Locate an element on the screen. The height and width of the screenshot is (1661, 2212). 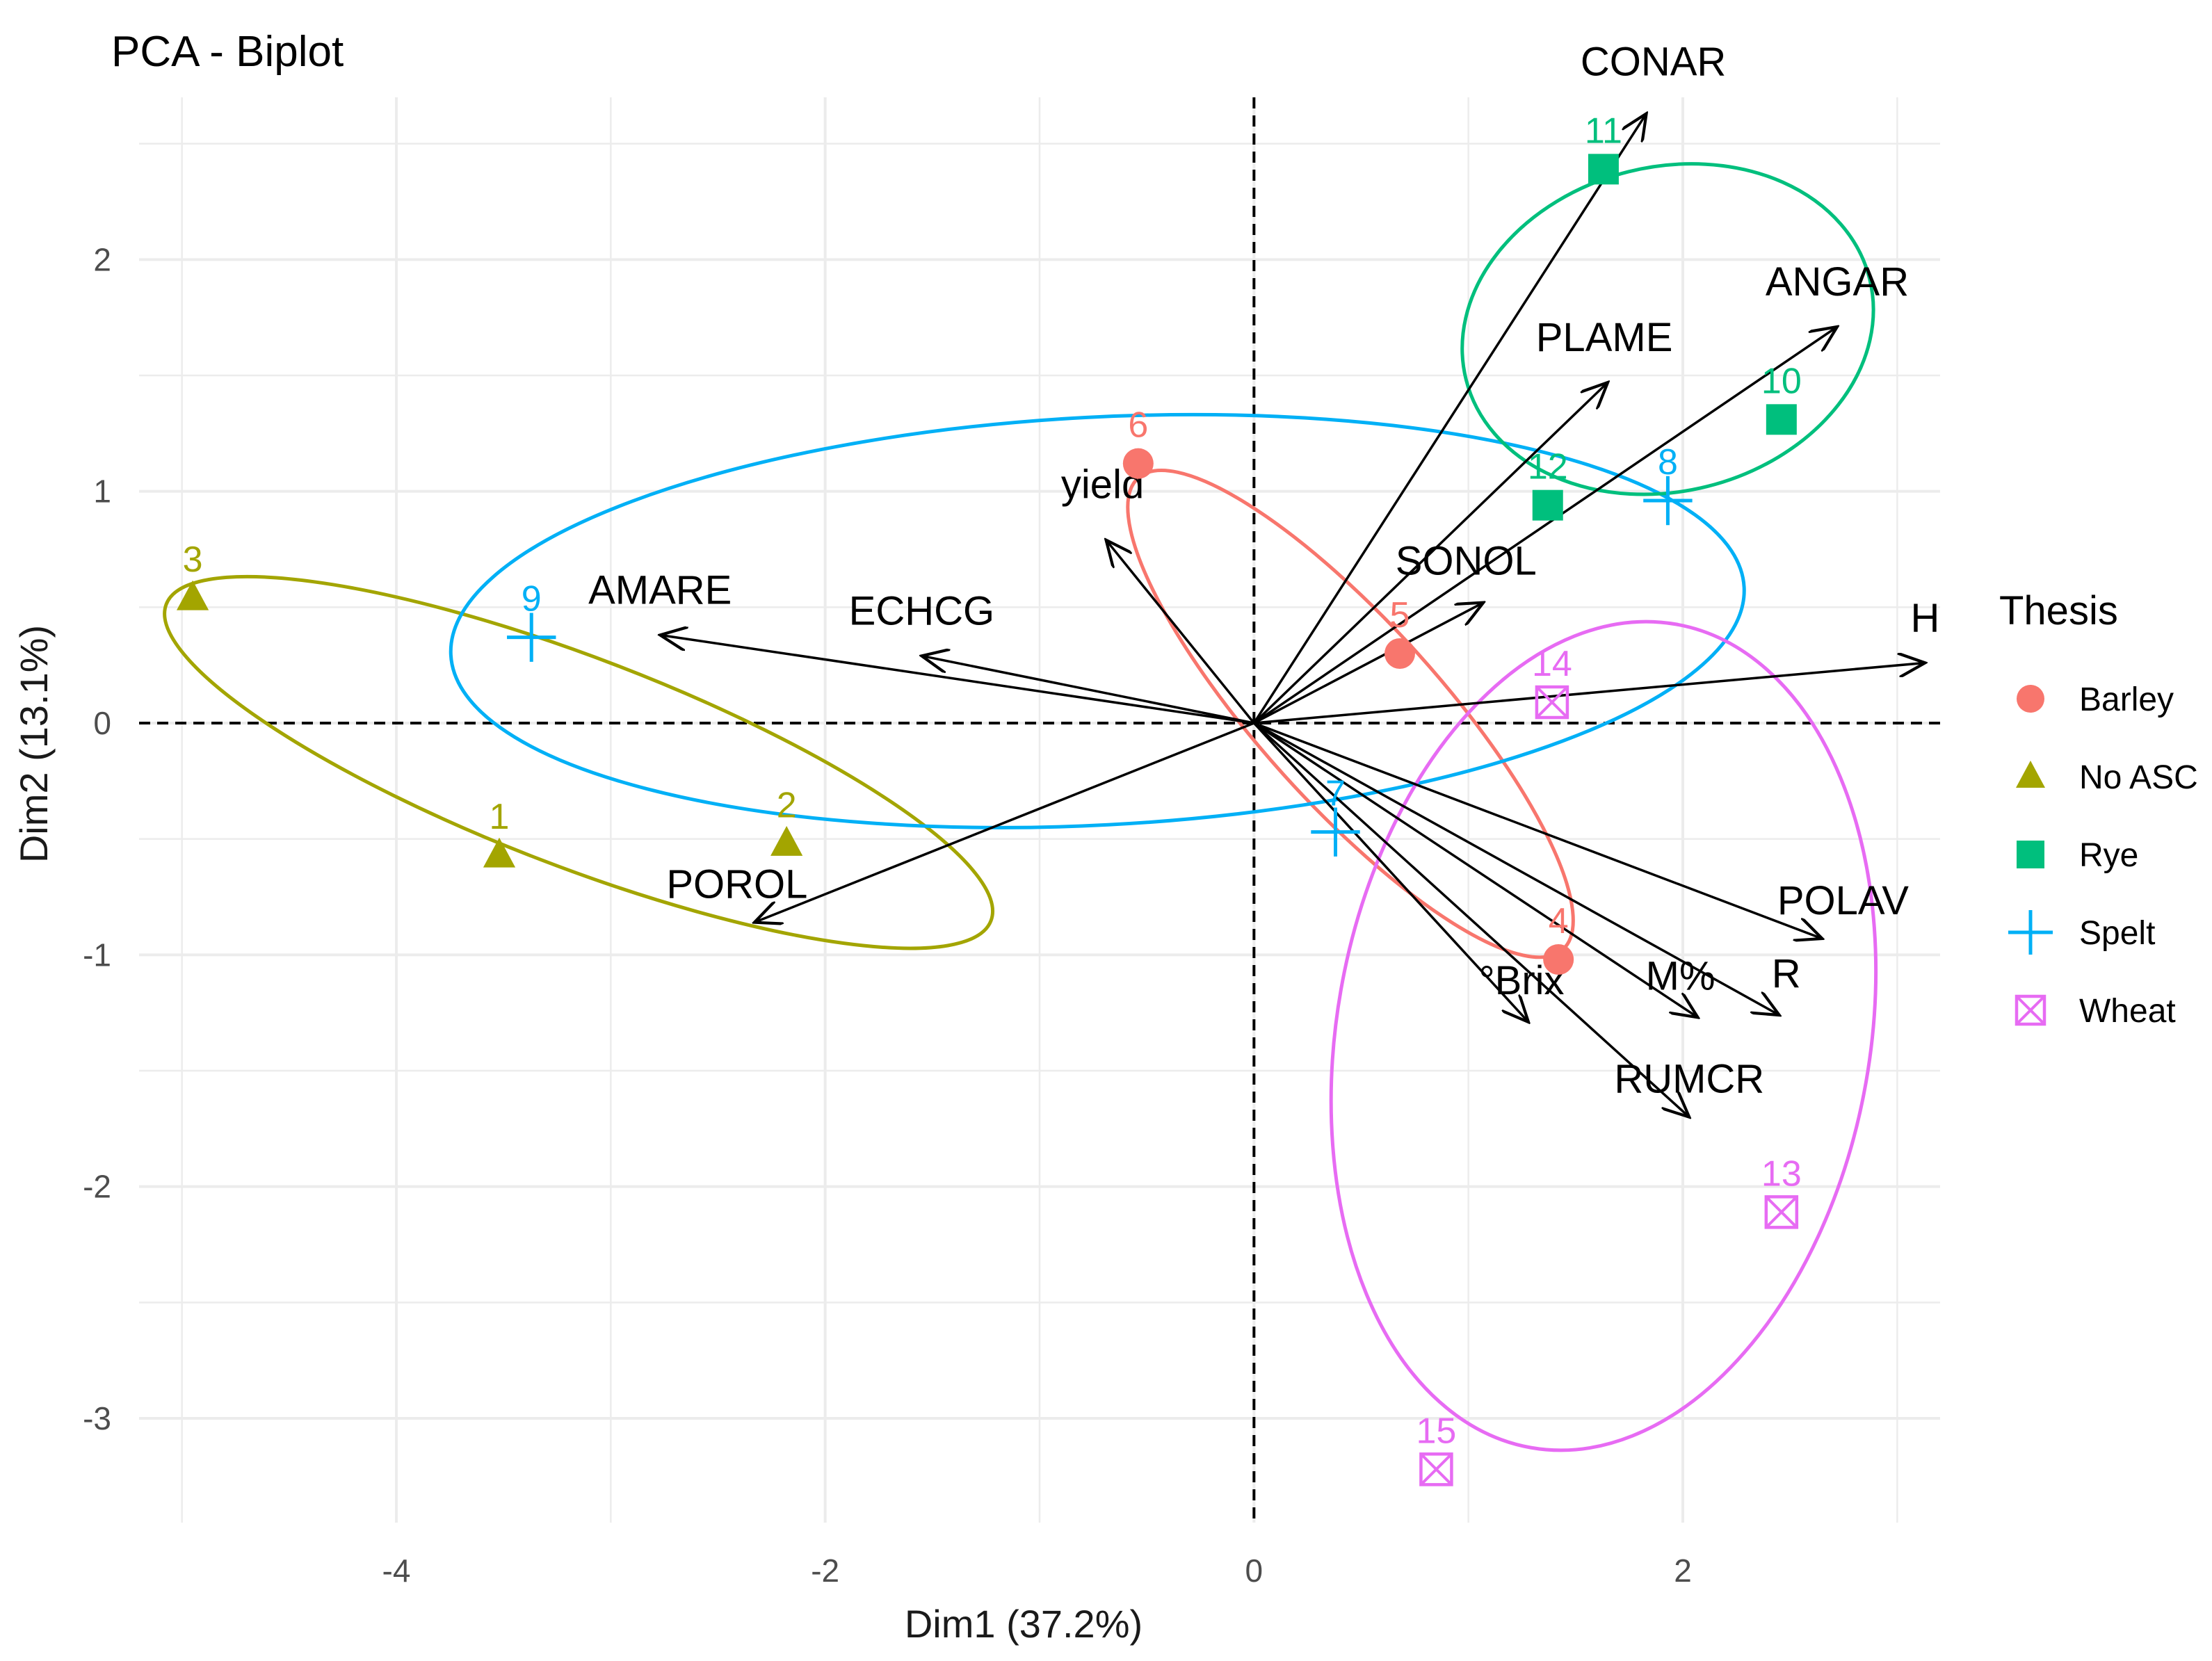
variable-label-rumcr: RUMCR is located at coordinates (1689, 1079).